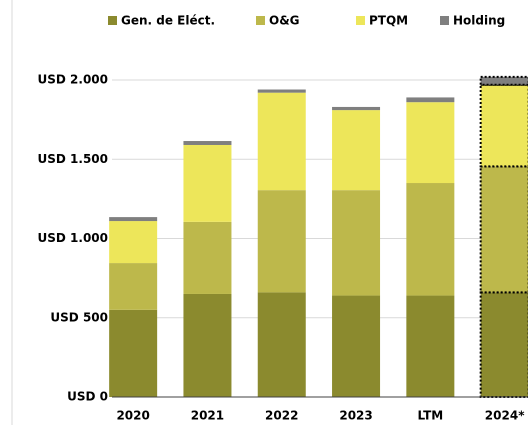 The height and width of the screenshot is (425, 528). What do you see at coordinates (430, 416) in the screenshot?
I see `x-tick-label: LTM` at bounding box center [430, 416].